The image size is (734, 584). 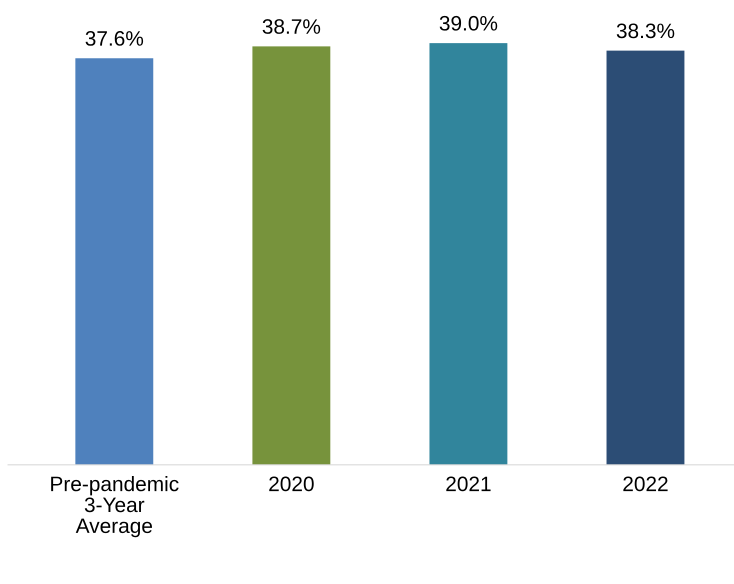 What do you see at coordinates (468, 484) in the screenshot?
I see `x-tick-label: 2021` at bounding box center [468, 484].